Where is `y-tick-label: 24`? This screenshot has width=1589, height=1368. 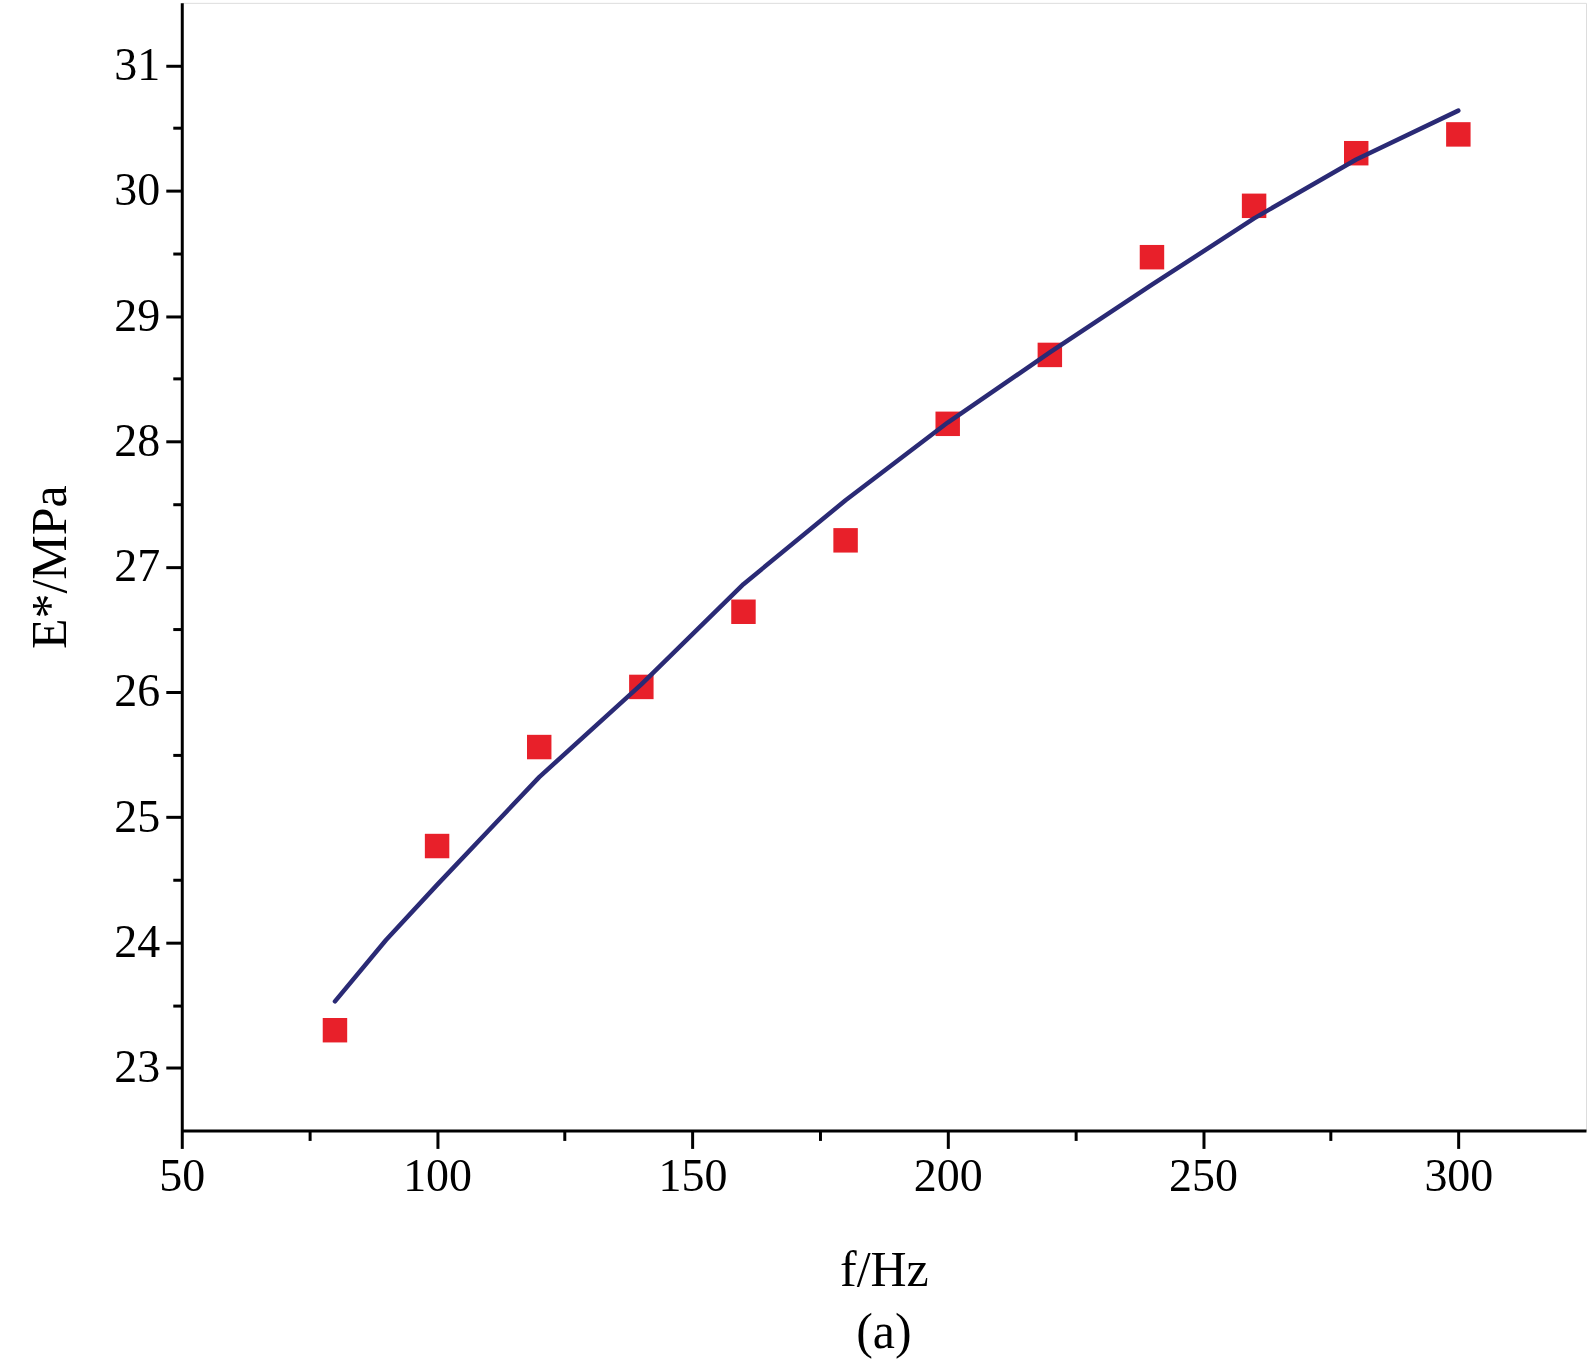 y-tick-label: 24 is located at coordinates (137, 941).